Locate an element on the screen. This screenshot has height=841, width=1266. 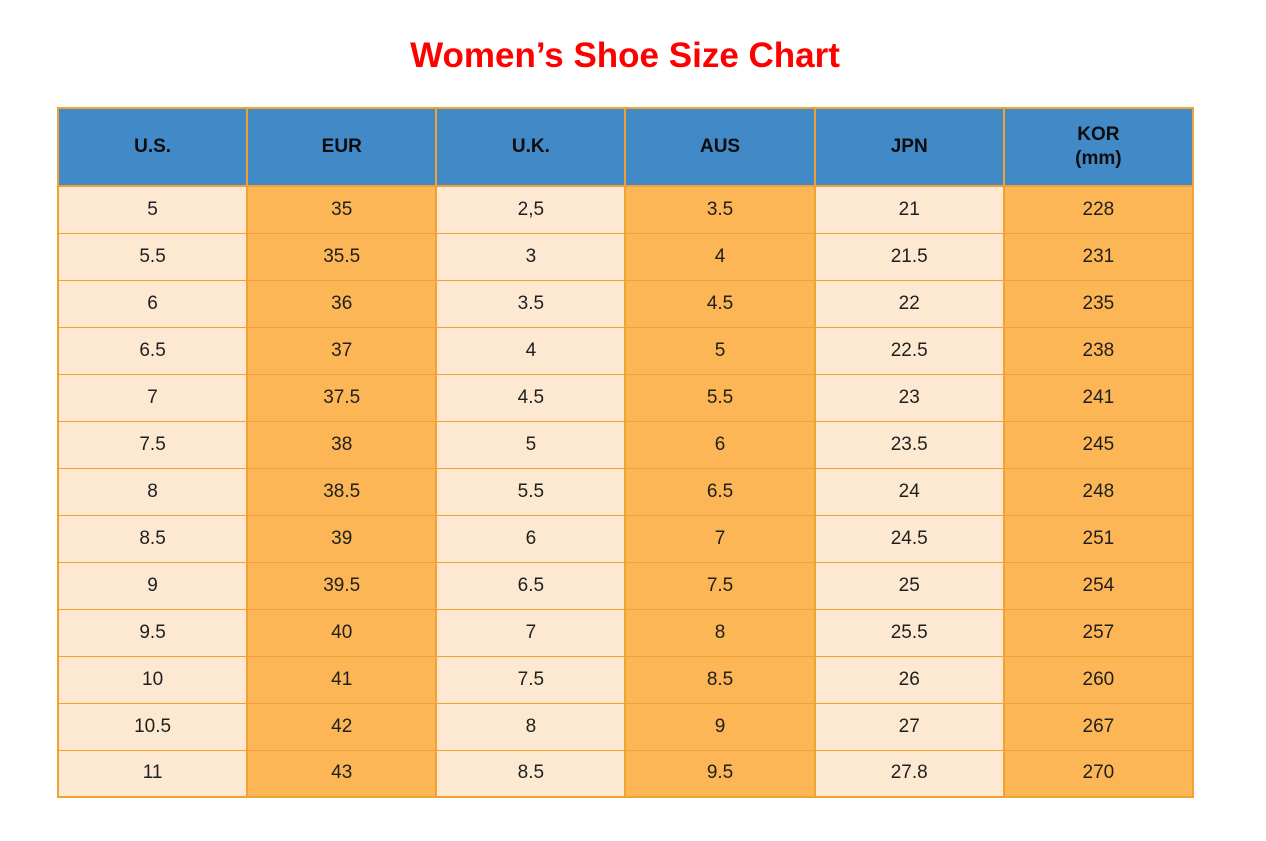
table-cell: 43 is located at coordinates (342, 773).